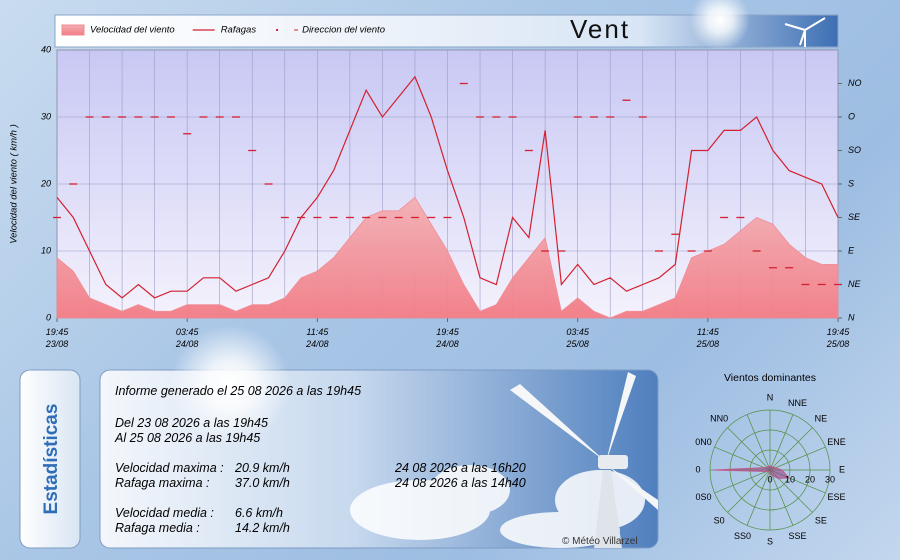 This screenshot has height=560, width=900. I want to click on rose-tick-label: 20, so click(810, 479).